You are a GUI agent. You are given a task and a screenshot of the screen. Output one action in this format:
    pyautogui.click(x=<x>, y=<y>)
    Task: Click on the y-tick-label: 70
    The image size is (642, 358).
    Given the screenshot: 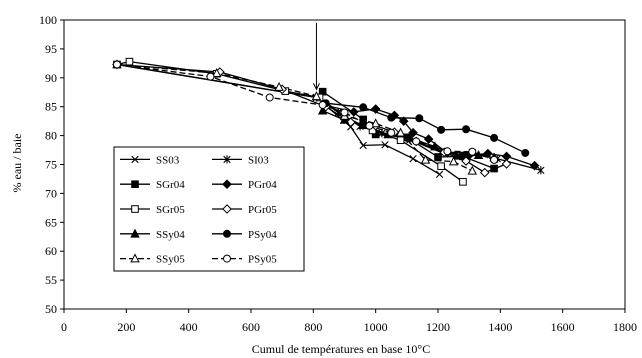 What is the action you would take?
    pyautogui.click(x=51, y=193)
    